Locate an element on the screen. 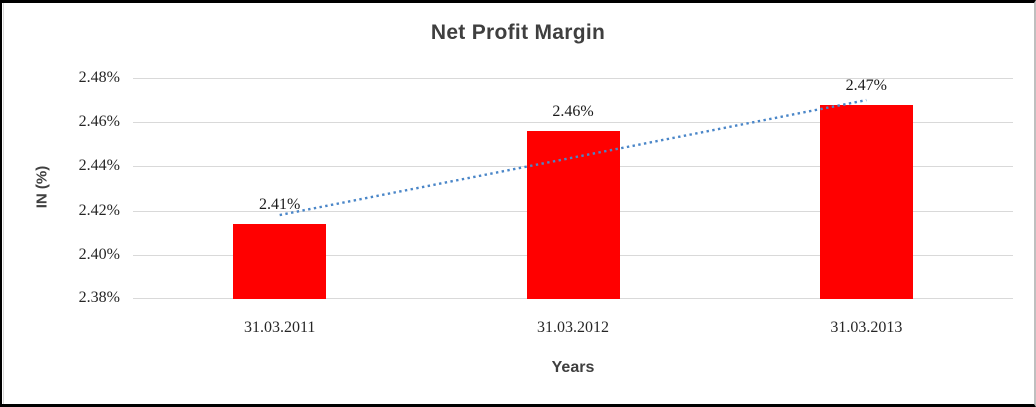 This screenshot has width=1036, height=407. bar-31-03-2013 is located at coordinates (866, 201).